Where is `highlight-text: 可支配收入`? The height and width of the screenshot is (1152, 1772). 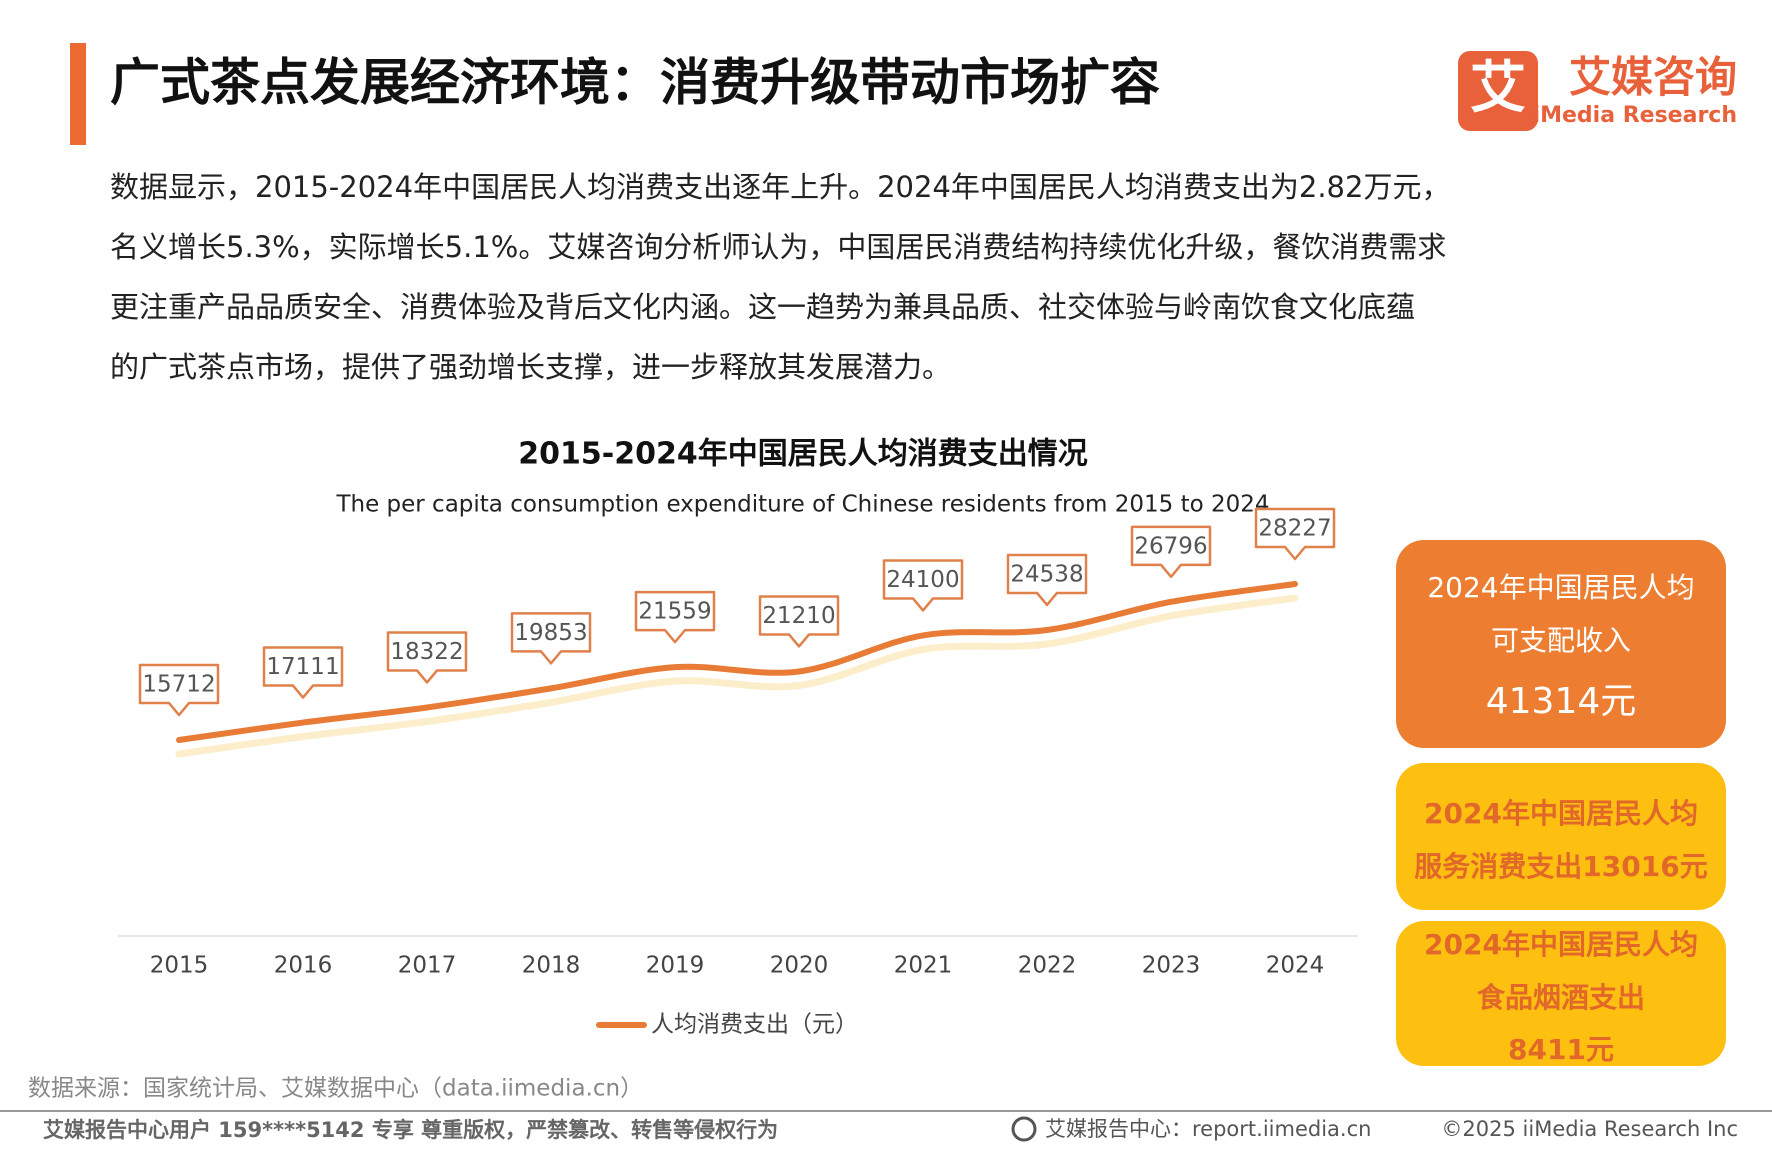 highlight-text: 可支配收入 is located at coordinates (1561, 640).